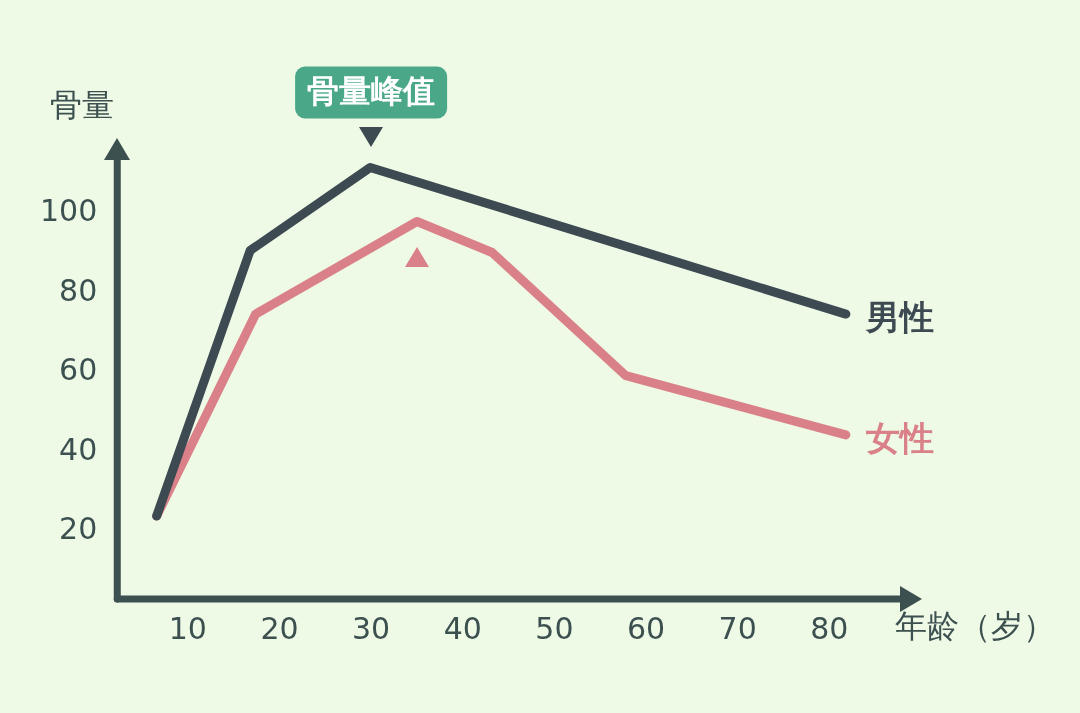 The height and width of the screenshot is (713, 1080). Describe the element at coordinates (646, 628) in the screenshot. I see `x-tick-label: 60` at that location.